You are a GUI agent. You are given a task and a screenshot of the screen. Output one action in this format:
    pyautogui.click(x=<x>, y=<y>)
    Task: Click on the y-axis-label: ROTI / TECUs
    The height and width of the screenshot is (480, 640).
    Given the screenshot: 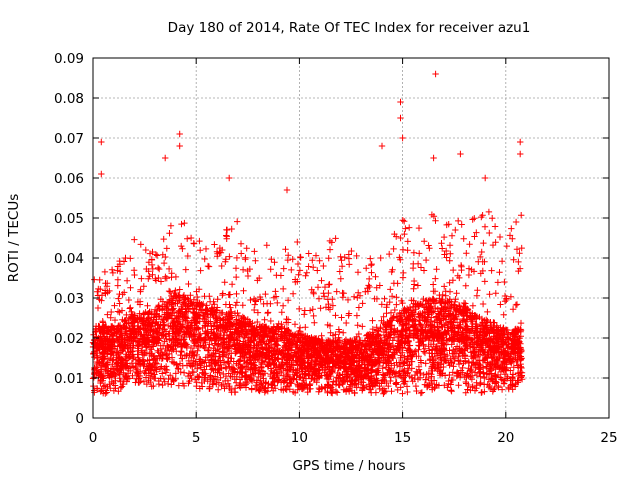 What is the action you would take?
    pyautogui.click(x=14, y=238)
    